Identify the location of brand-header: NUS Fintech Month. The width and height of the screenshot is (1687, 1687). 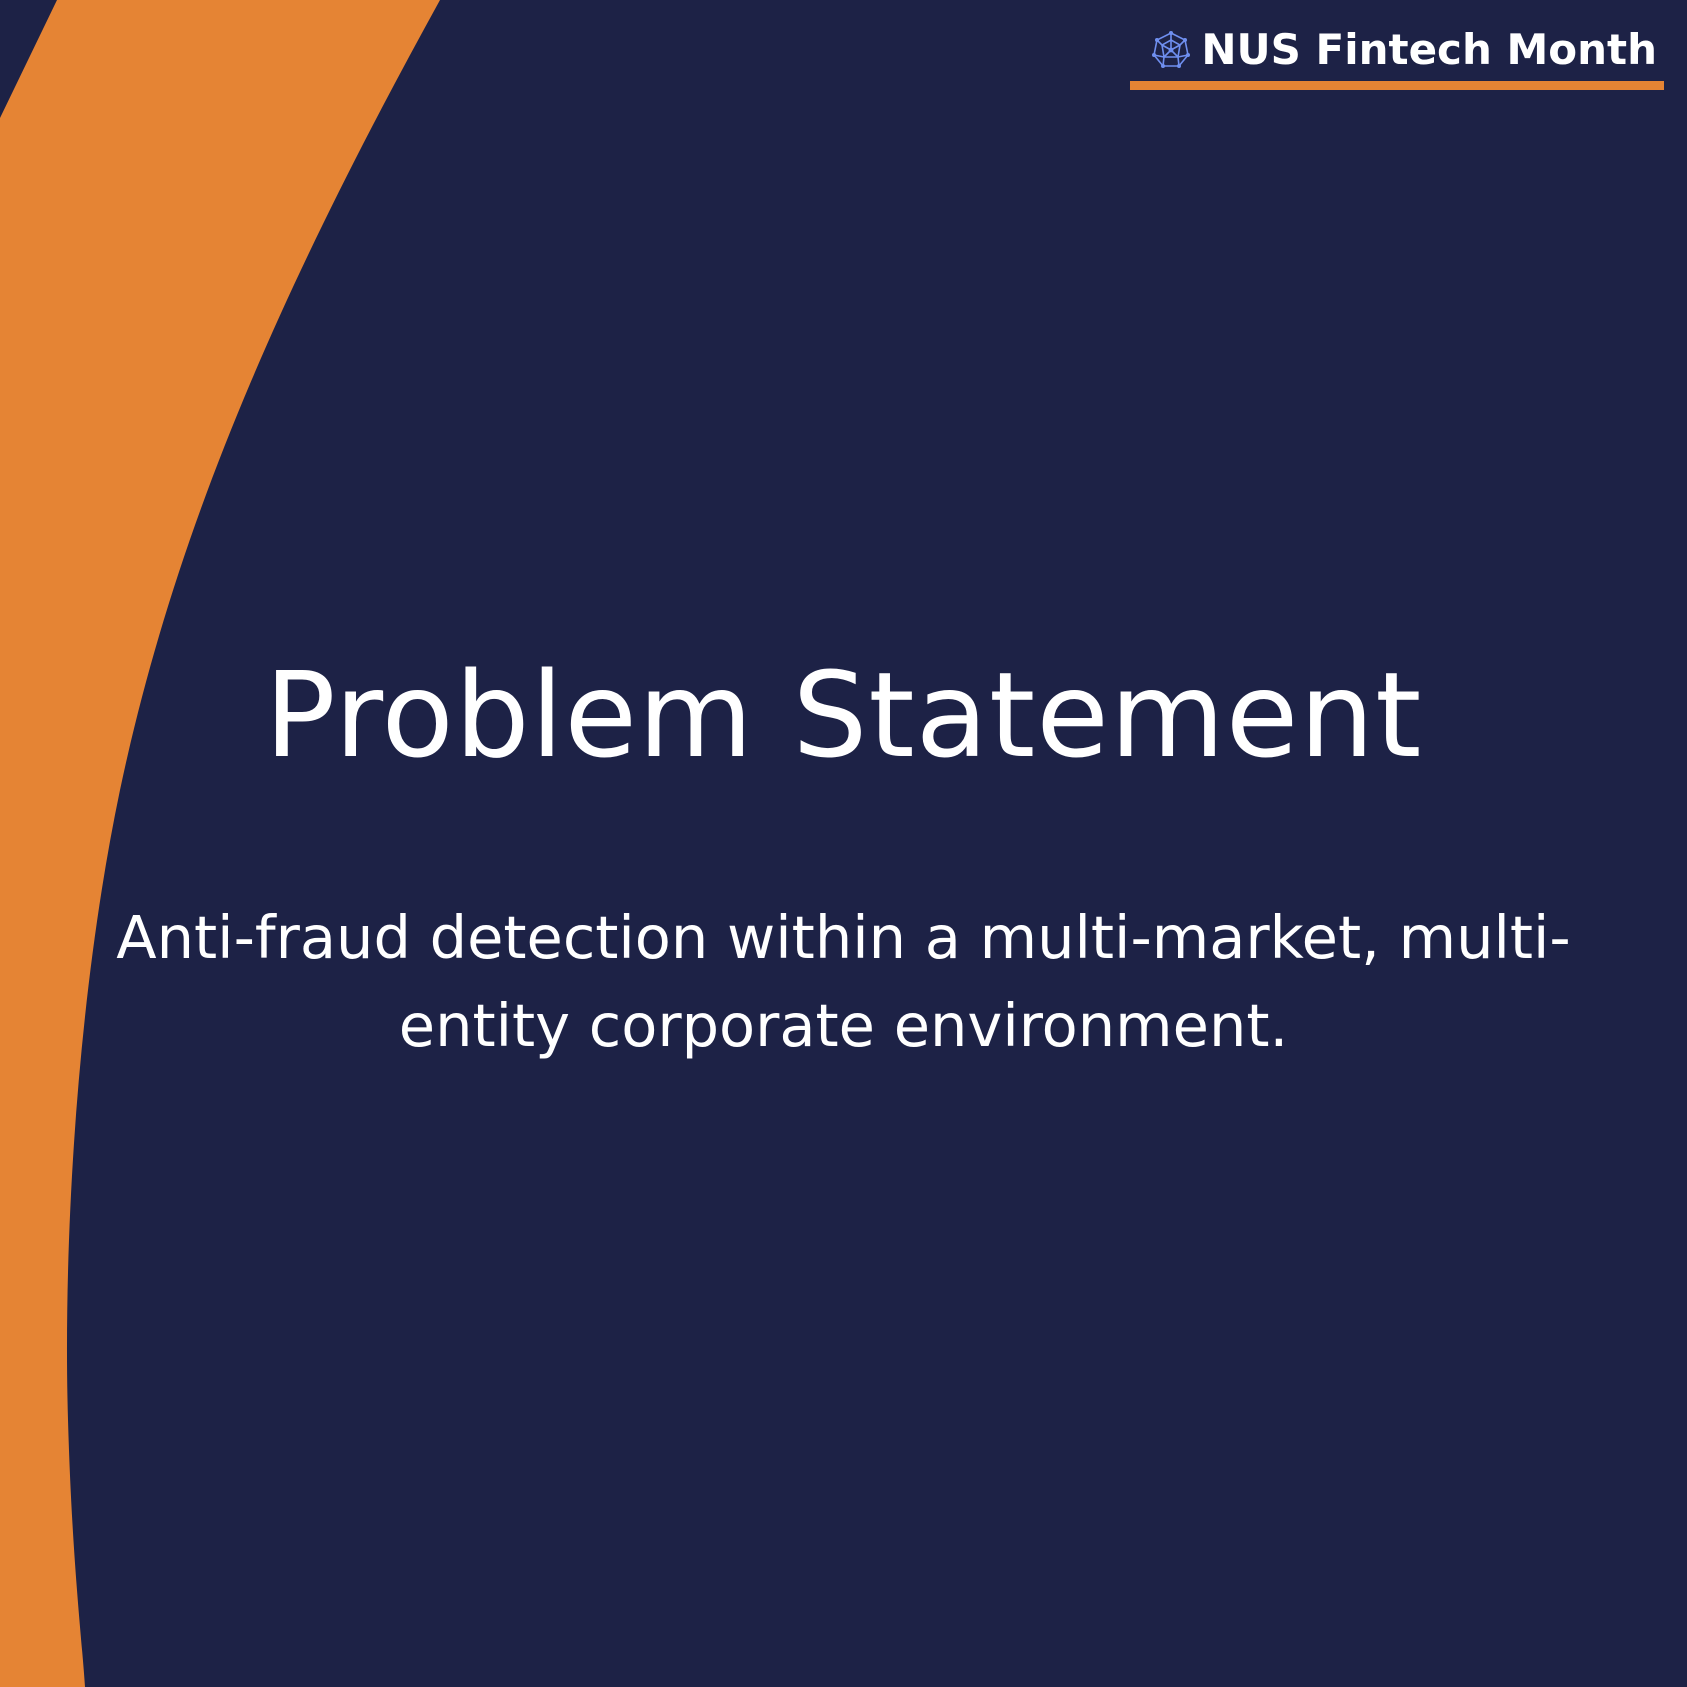
(1404, 50).